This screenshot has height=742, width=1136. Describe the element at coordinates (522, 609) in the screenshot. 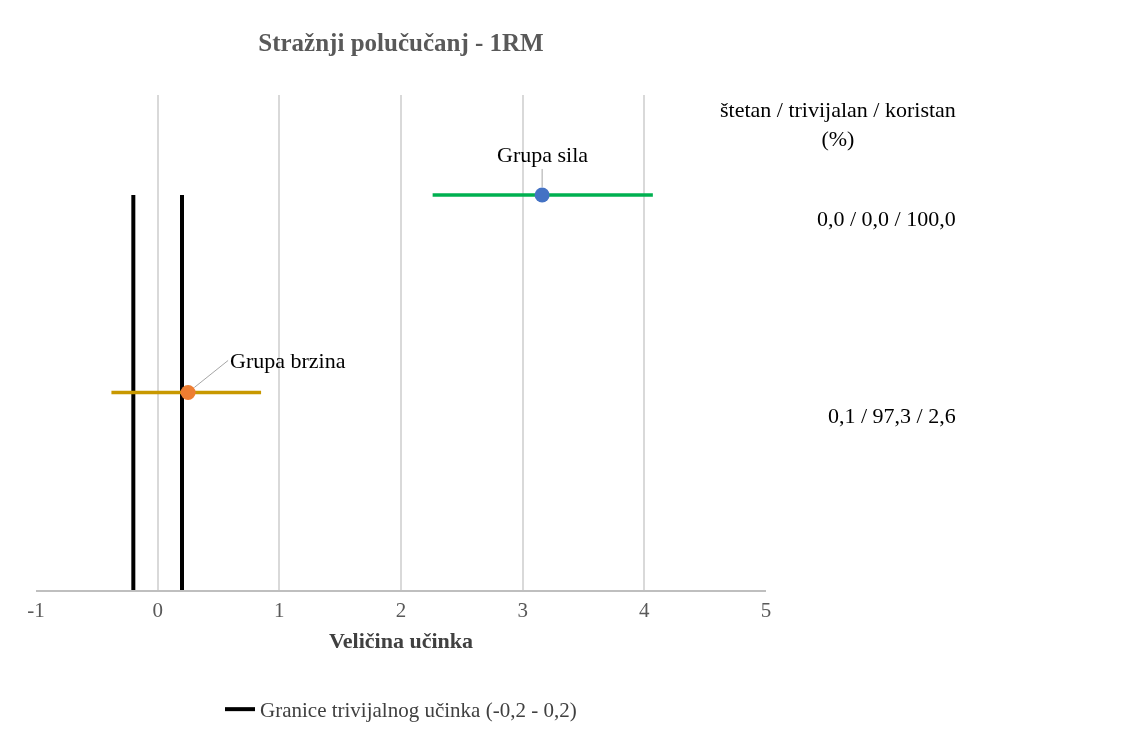

I see `x-tick-label: 3` at that location.